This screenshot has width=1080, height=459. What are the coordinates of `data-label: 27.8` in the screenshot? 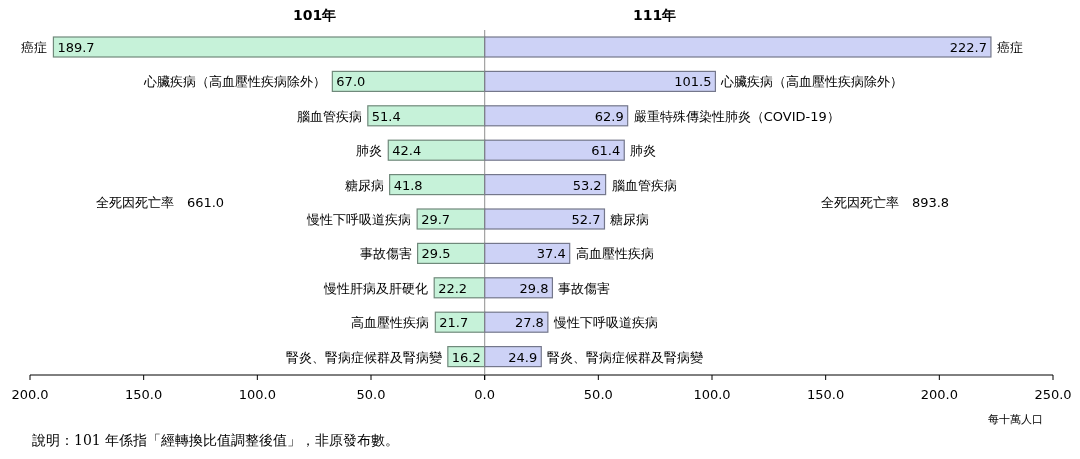 It's located at (529, 323).